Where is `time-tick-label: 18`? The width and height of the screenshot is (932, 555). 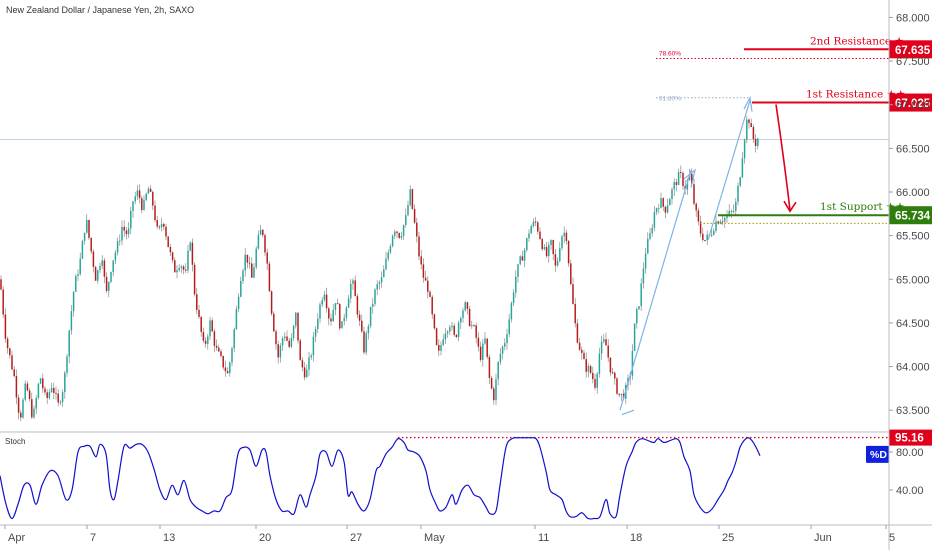
time-tick-label: 18 is located at coordinates (636, 538).